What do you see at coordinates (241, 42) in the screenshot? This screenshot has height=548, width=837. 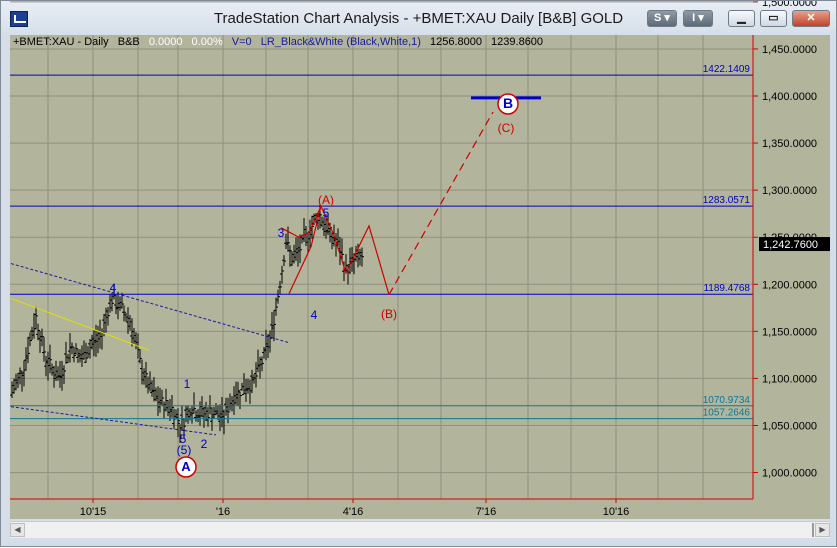 I see `volume-value: V=0` at bounding box center [241, 42].